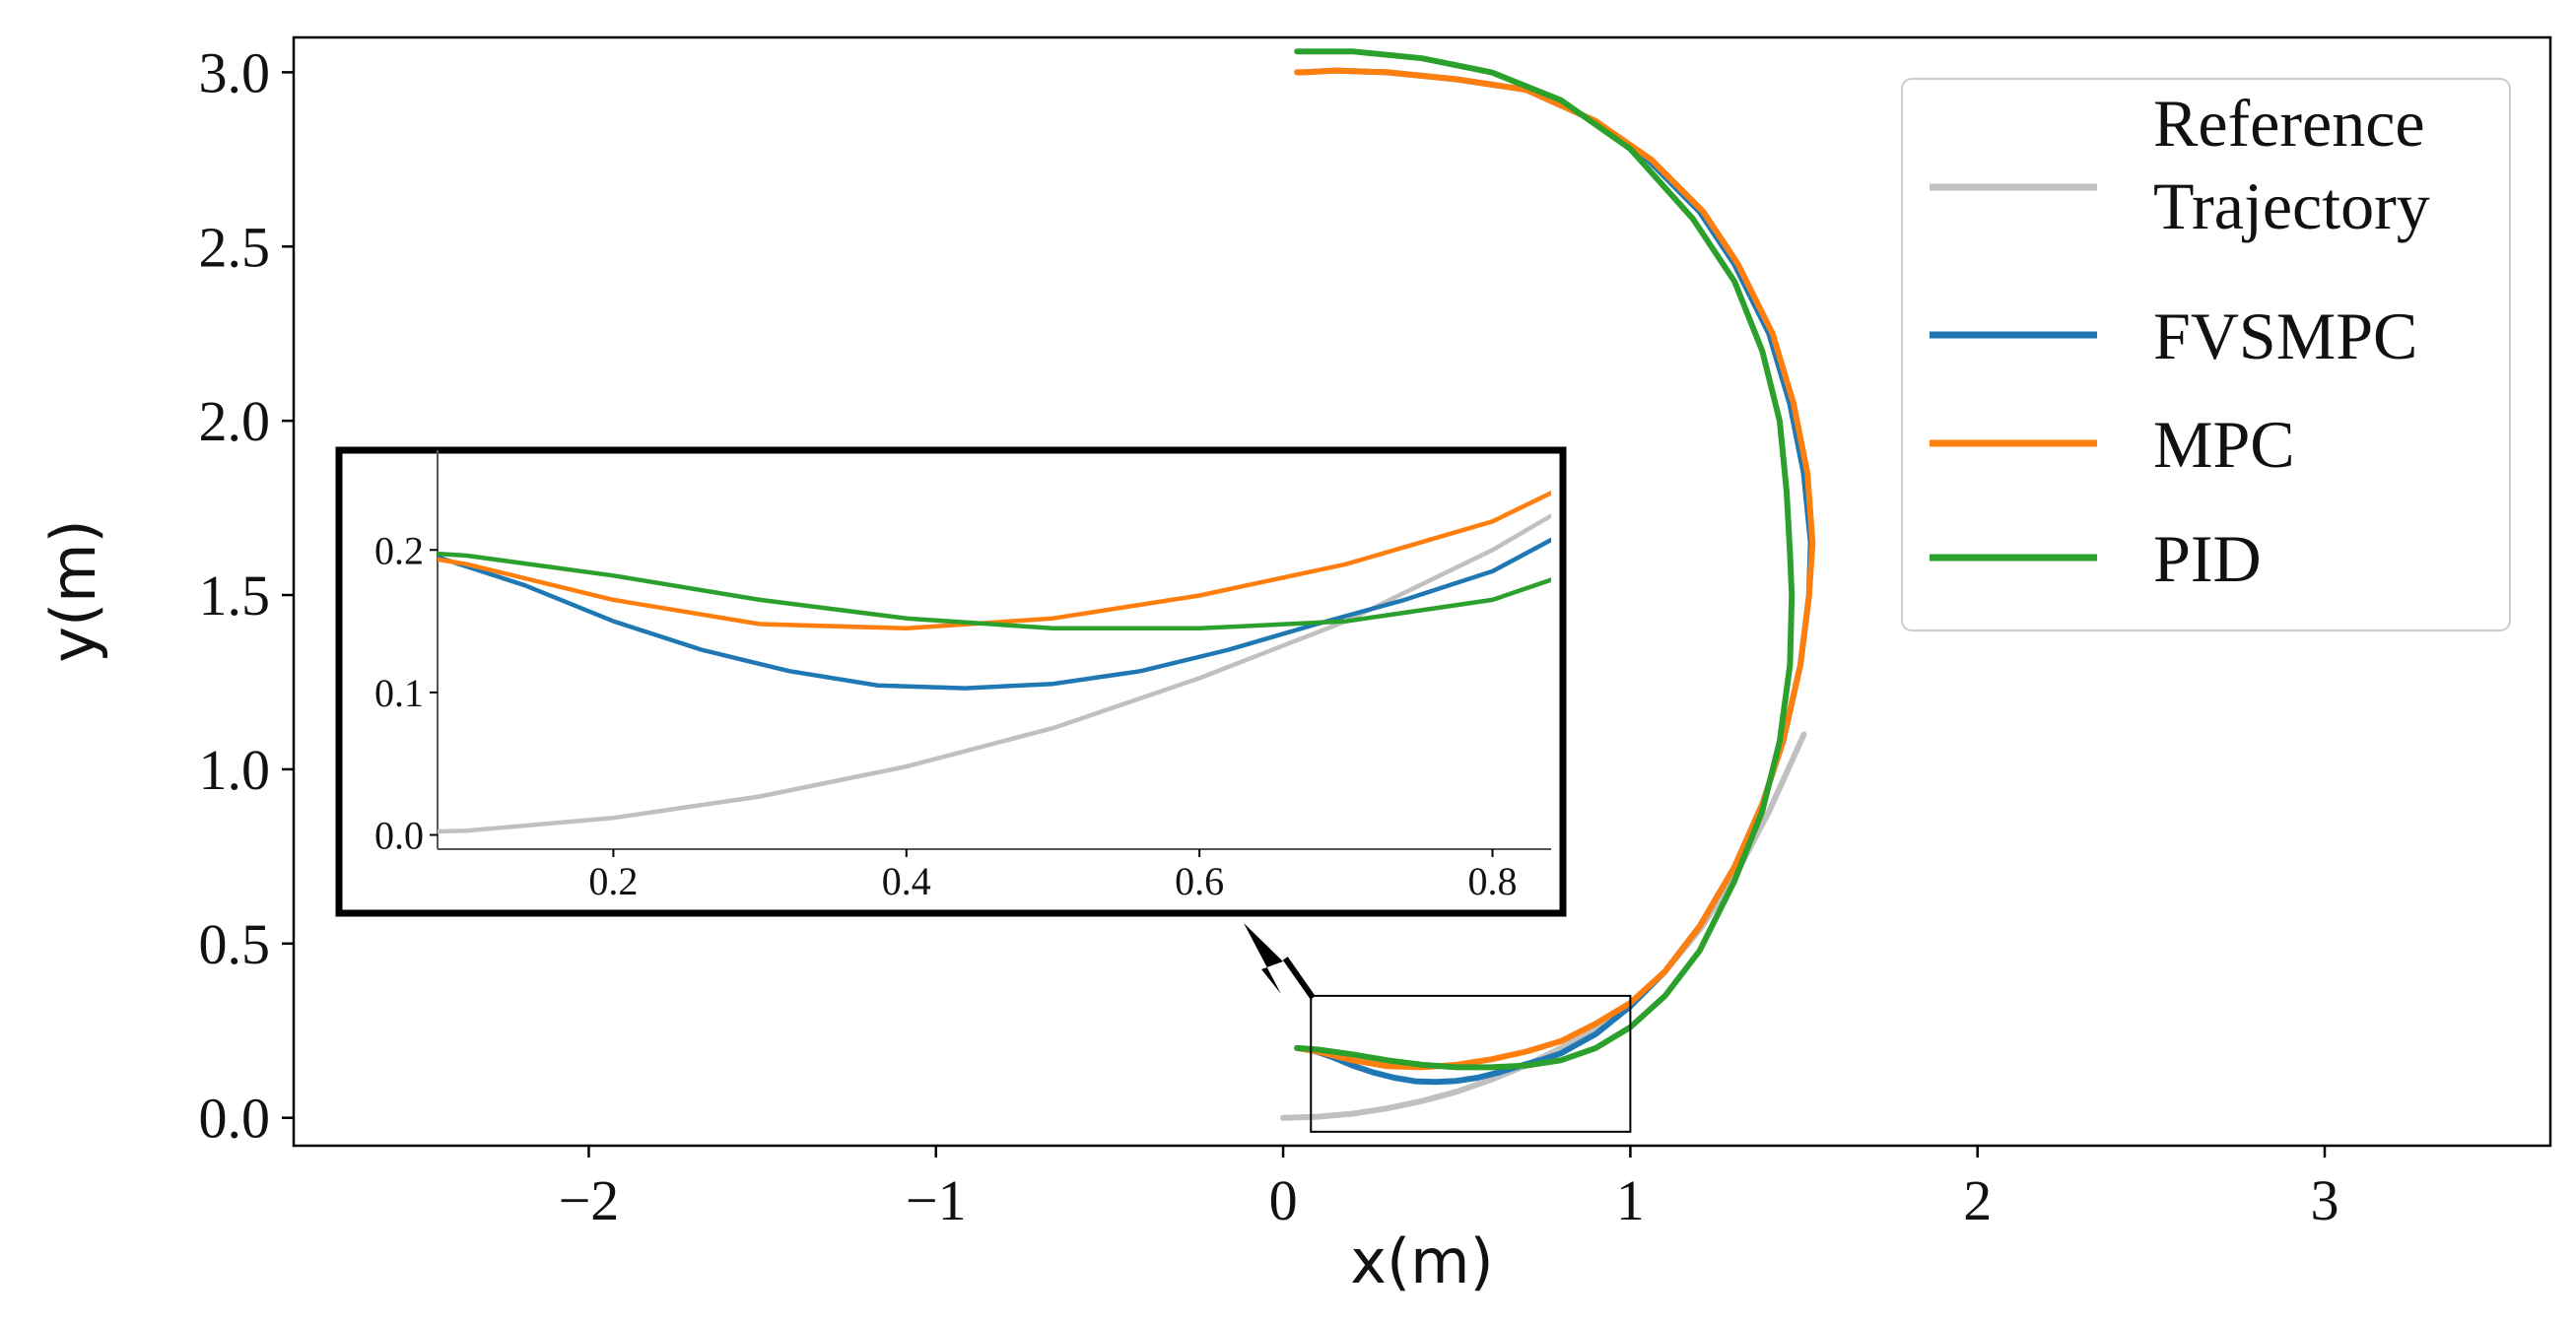 The width and height of the screenshot is (2576, 1324). I want to click on y-tick-label: 2.0, so click(235, 421).